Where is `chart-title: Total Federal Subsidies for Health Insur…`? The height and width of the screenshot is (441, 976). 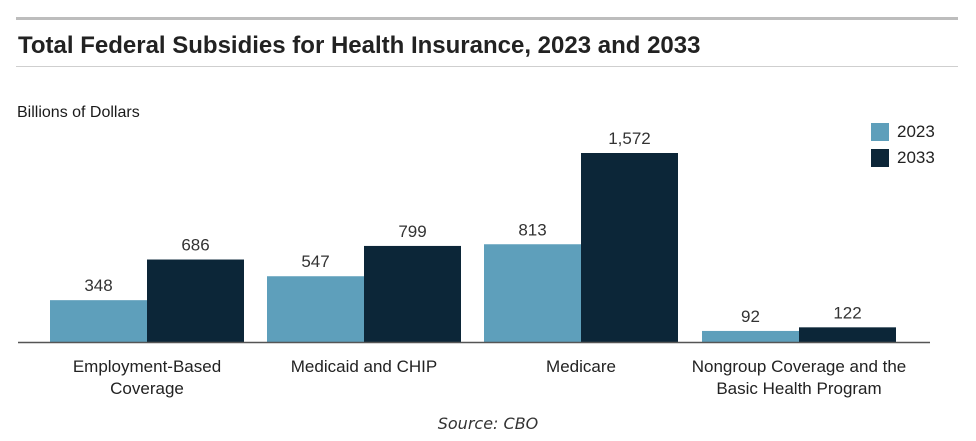
chart-title: Total Federal Subsidies for Health Insur… is located at coordinates (359, 45).